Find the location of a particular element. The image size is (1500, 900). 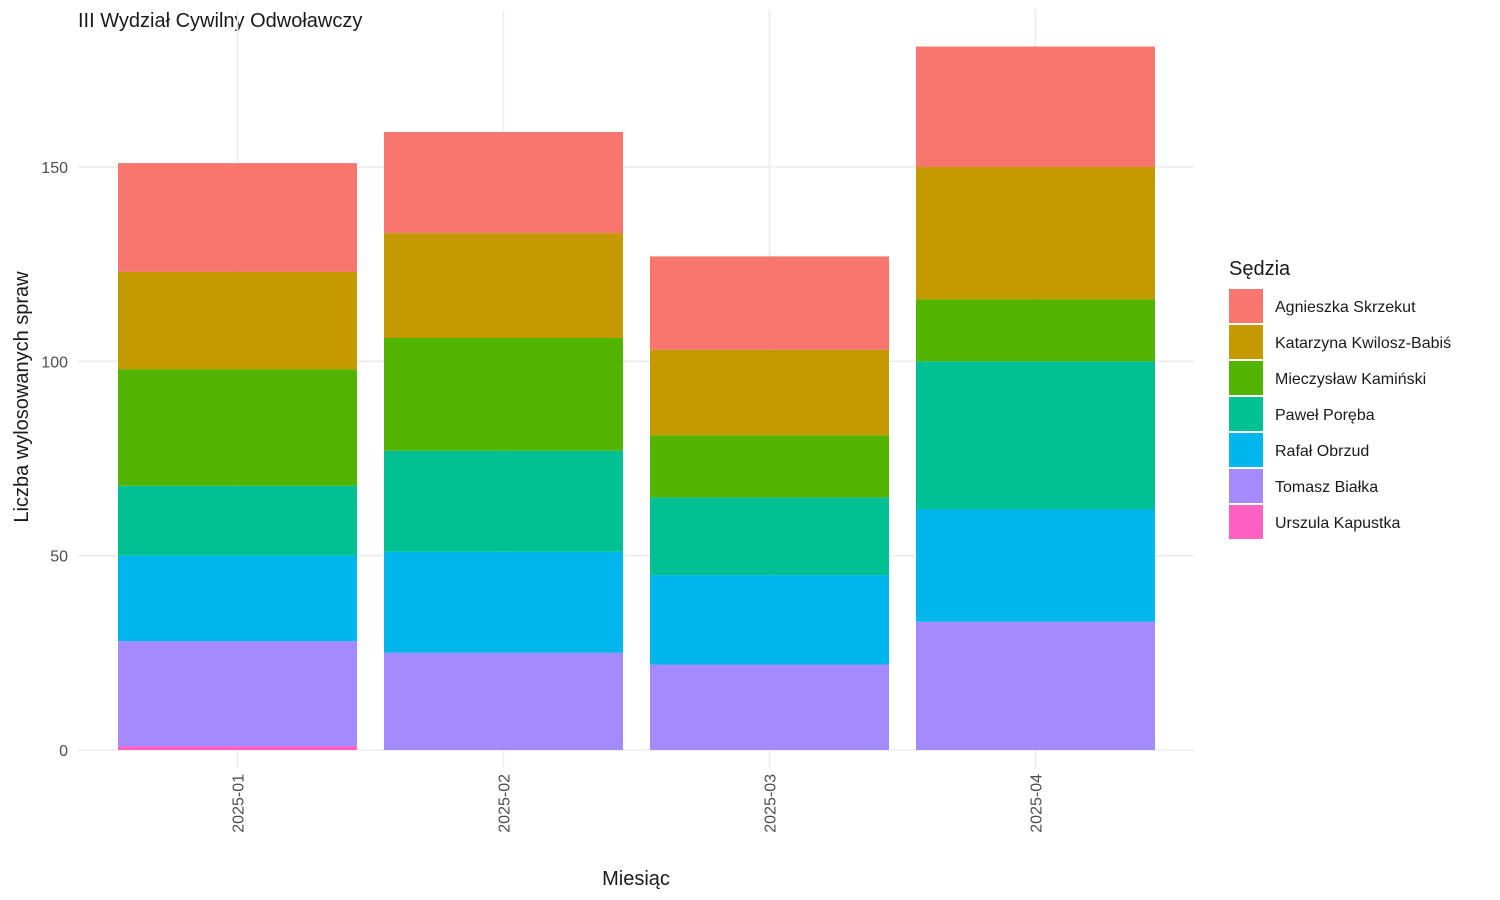

bar-2025-01-mieczyslaw-kaminski is located at coordinates (237, 427).